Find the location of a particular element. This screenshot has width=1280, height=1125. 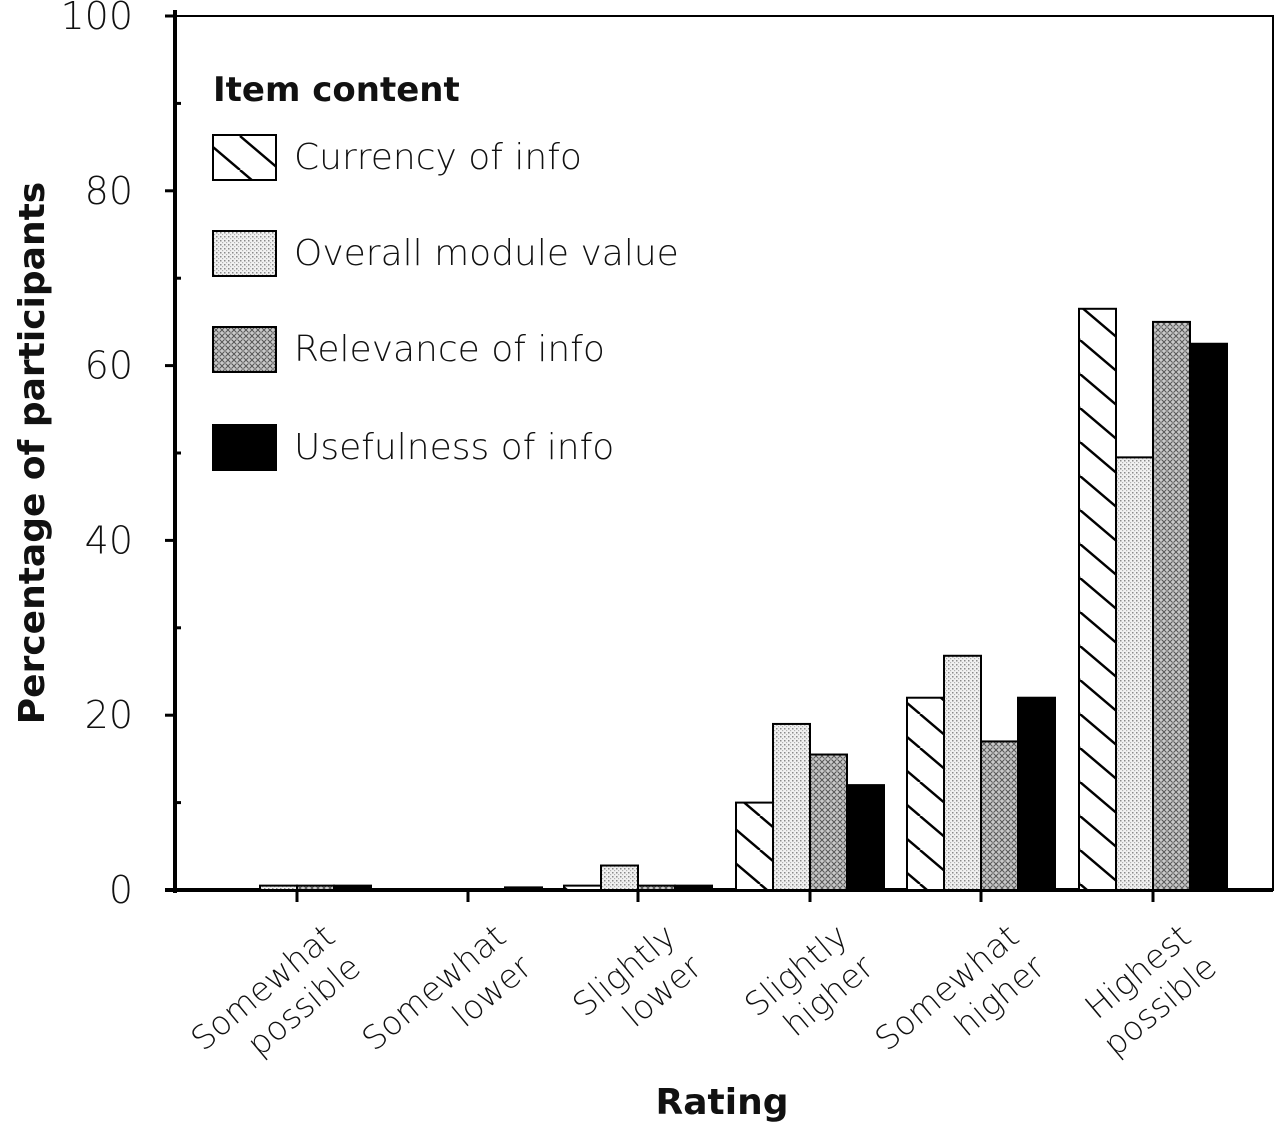

y-tick-label: 0 is located at coordinates (121, 890).